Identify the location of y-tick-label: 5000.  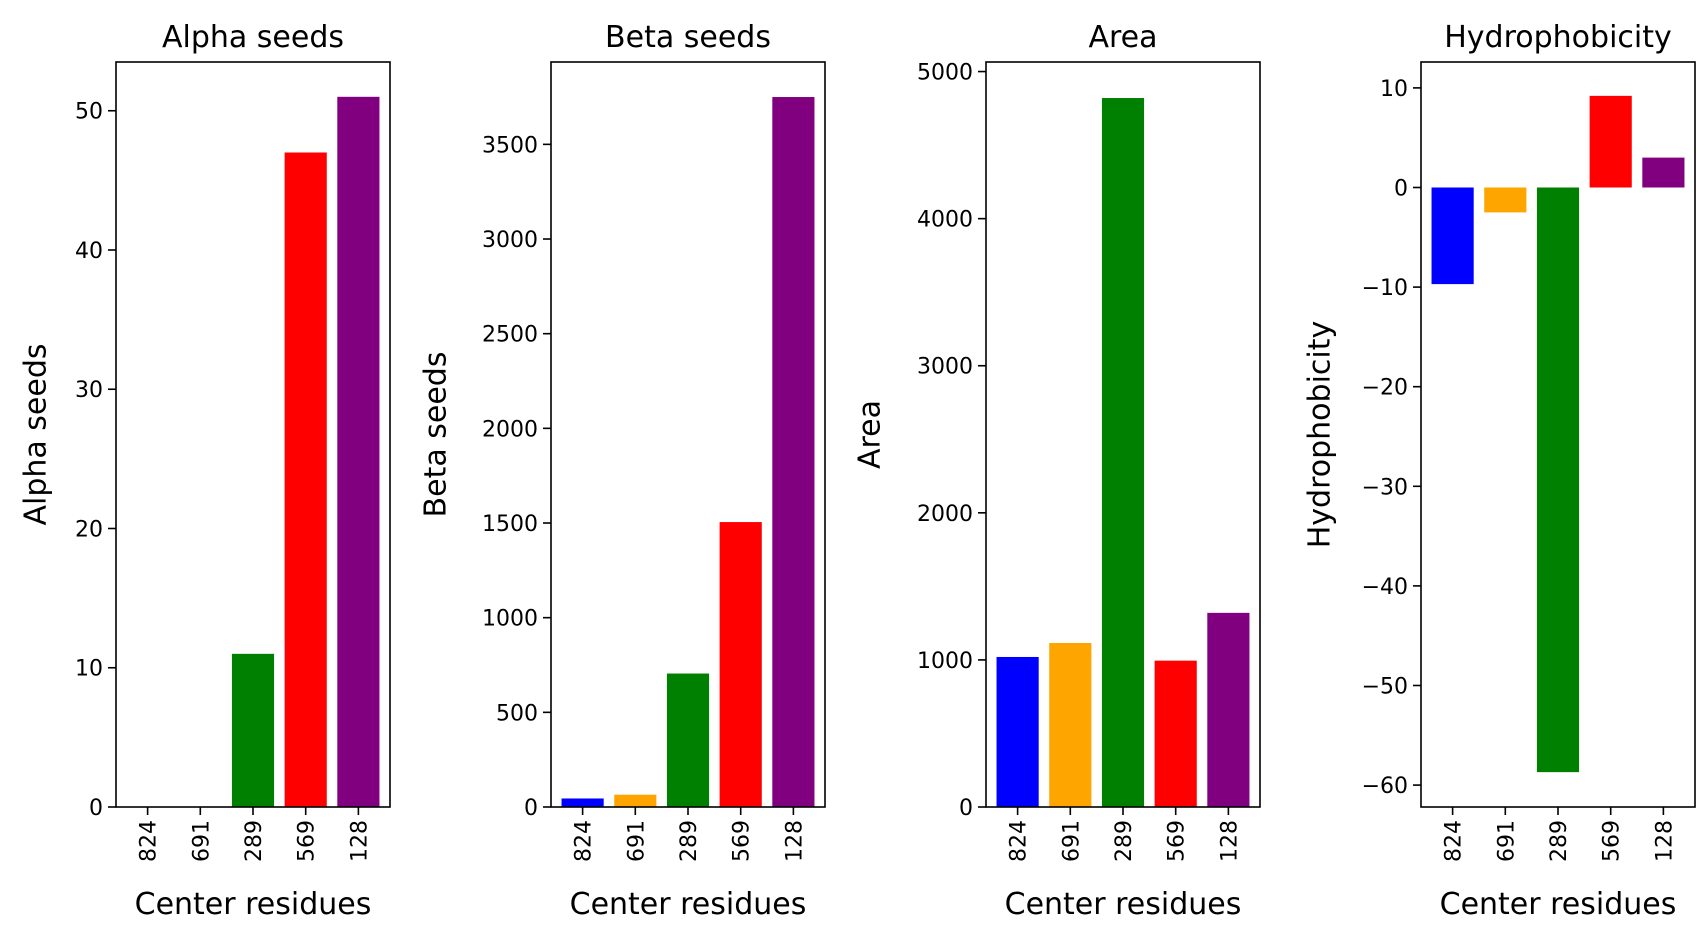
(945, 73).